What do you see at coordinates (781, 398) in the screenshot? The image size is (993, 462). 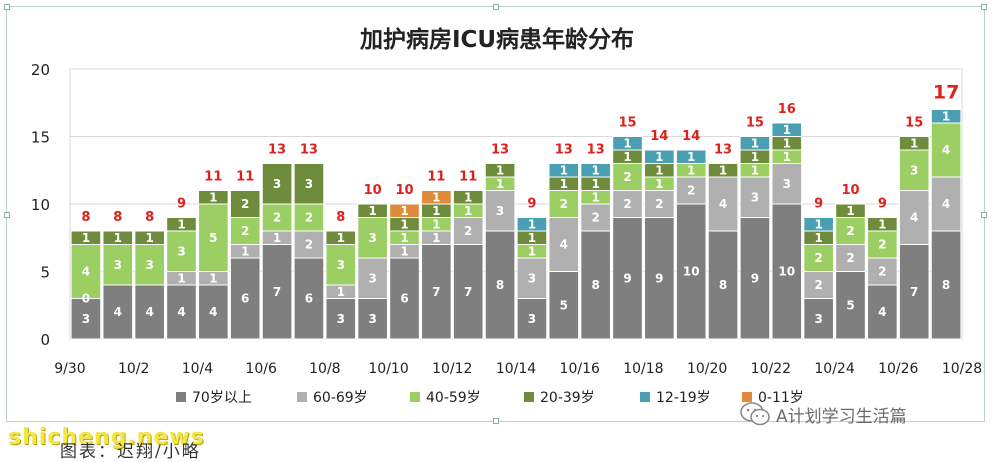 I see `legend-label: 0-11岁` at bounding box center [781, 398].